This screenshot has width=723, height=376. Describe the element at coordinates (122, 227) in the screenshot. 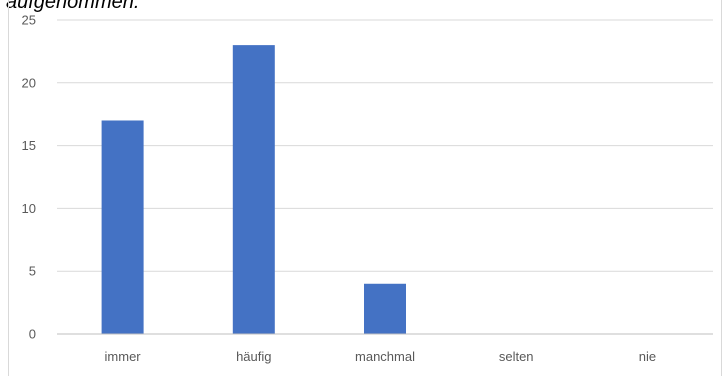

I see `bar-immer` at that location.